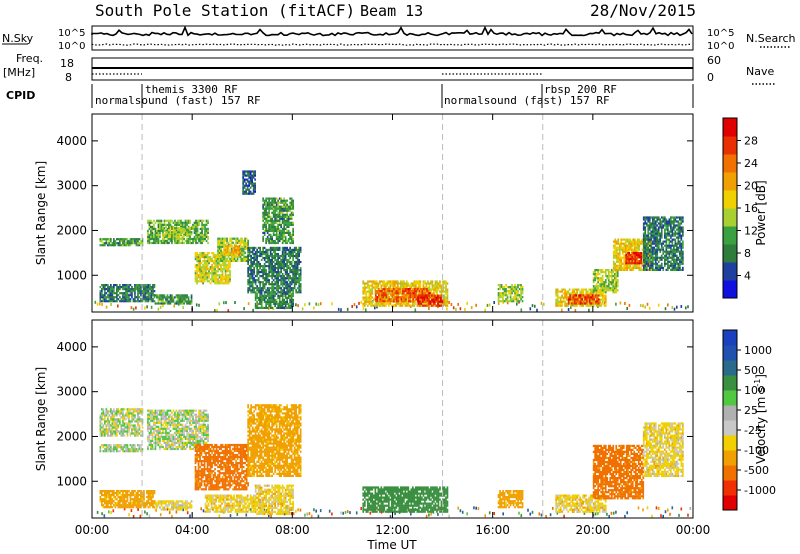  Describe the element at coordinates (710, 77) in the screenshot. I see `nave-lo: 0` at that location.